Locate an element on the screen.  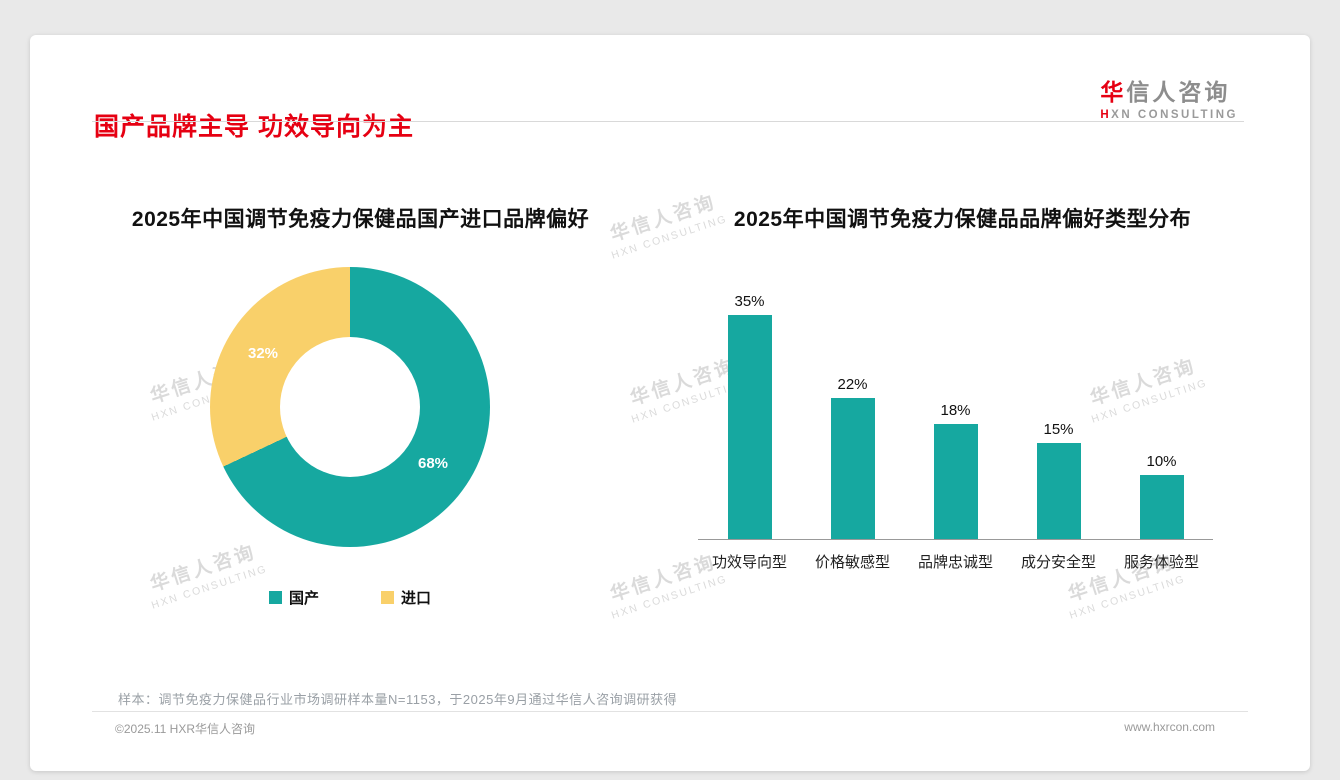
bars-row: 35% 22% 18% 15% 10% is located at coordinates (955, 410).